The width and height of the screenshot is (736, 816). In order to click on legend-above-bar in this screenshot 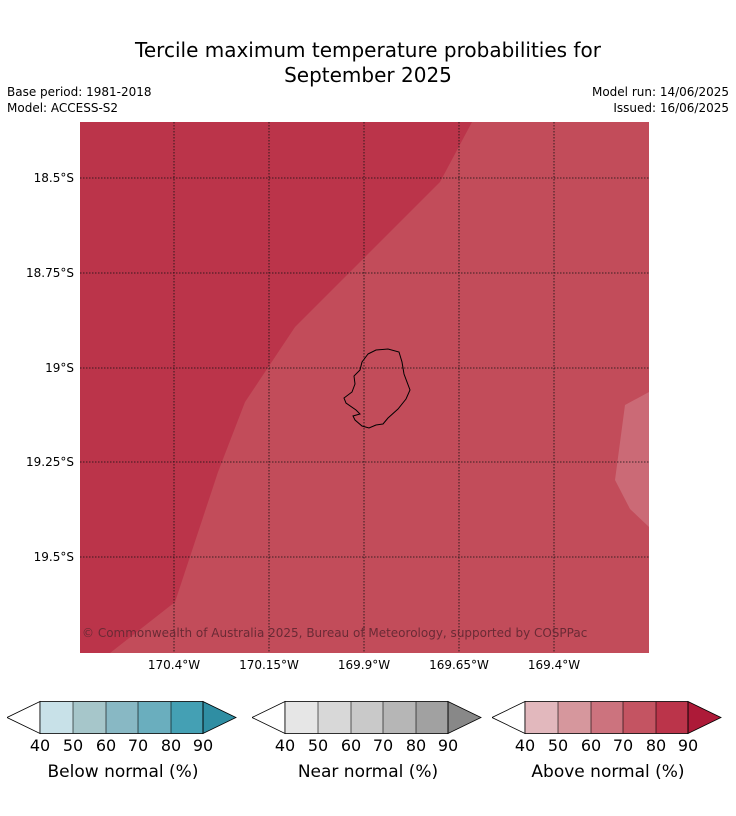, I will do `click(607, 717)`.